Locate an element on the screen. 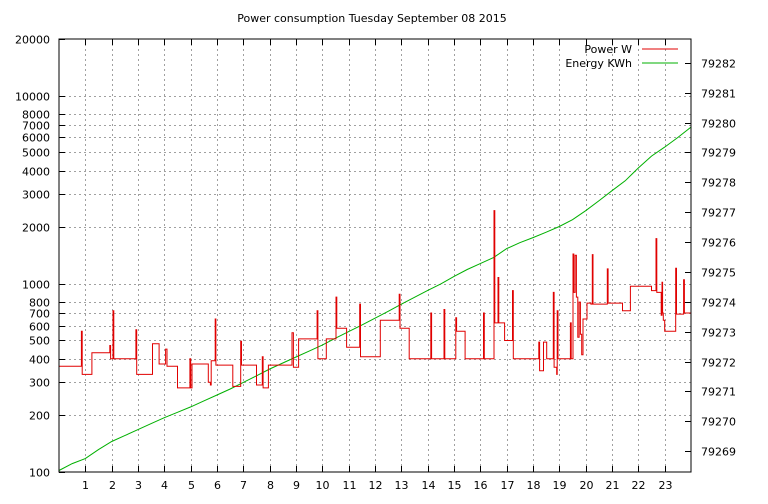  x-tick-label: 13 is located at coordinates (402, 485).